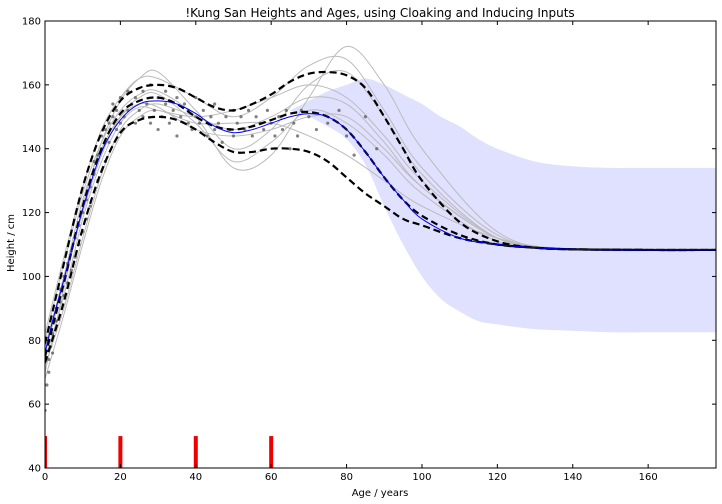 The height and width of the screenshot is (504, 722). Describe the element at coordinates (31, 22) in the screenshot. I see `y-tick-label: 180` at that location.